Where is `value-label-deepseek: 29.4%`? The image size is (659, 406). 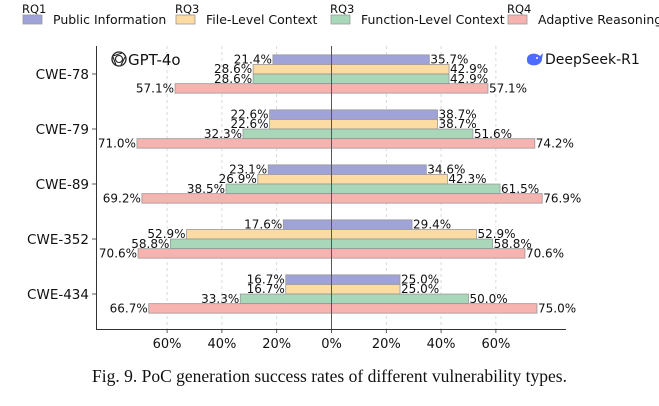 value-label-deepseek: 29.4% is located at coordinates (432, 225).